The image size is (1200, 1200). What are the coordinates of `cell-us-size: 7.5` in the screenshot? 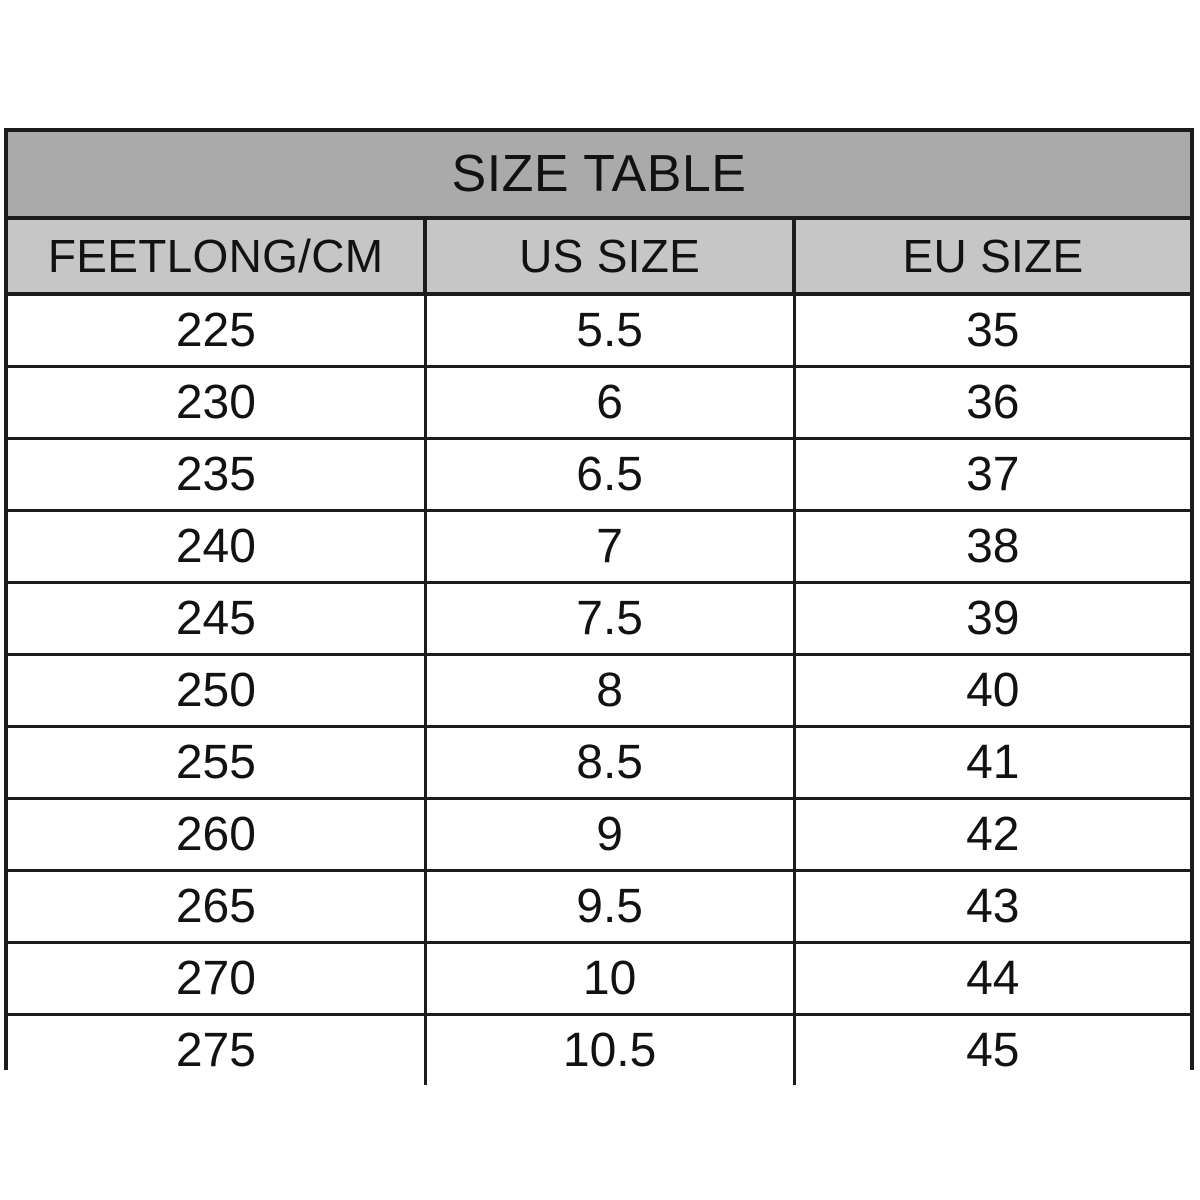 It's located at (609, 619).